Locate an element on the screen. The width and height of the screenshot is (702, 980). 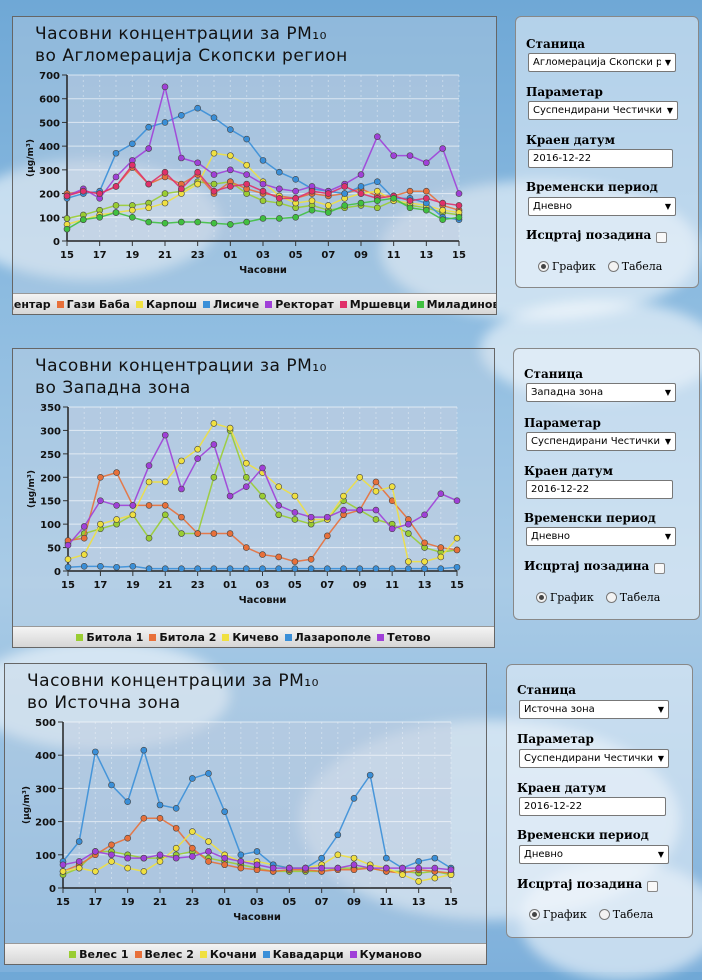
chart-title-line-1: Часовни концентрации за PM₁₀ is located at coordinates (181, 366).